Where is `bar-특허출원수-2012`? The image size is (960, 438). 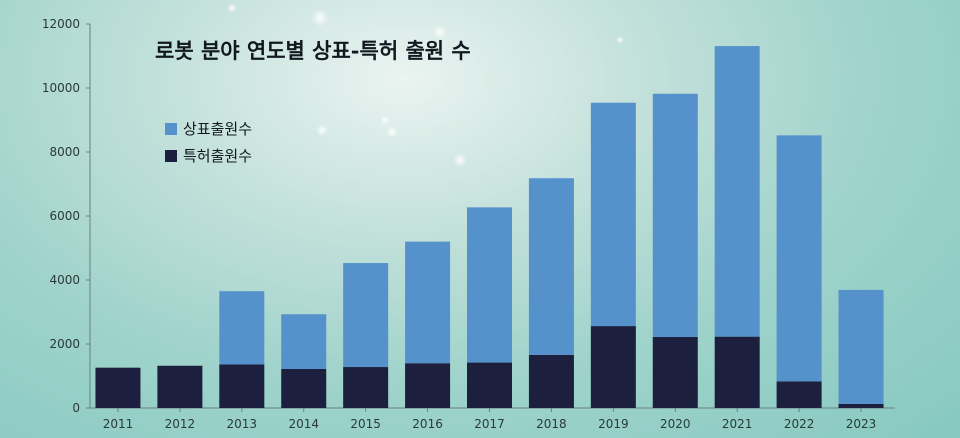 bar-특허출원수-2012 is located at coordinates (180, 386).